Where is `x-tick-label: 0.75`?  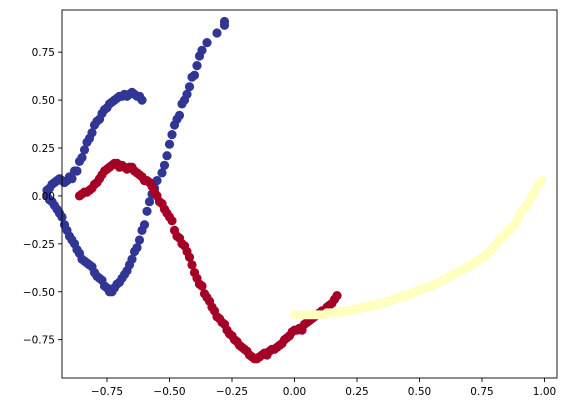
x-tick-label: 0.75 is located at coordinates (481, 392).